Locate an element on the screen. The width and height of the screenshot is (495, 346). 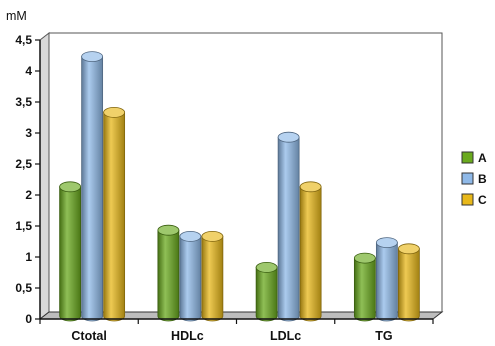
legend-label-c: C is located at coordinates (482, 200).